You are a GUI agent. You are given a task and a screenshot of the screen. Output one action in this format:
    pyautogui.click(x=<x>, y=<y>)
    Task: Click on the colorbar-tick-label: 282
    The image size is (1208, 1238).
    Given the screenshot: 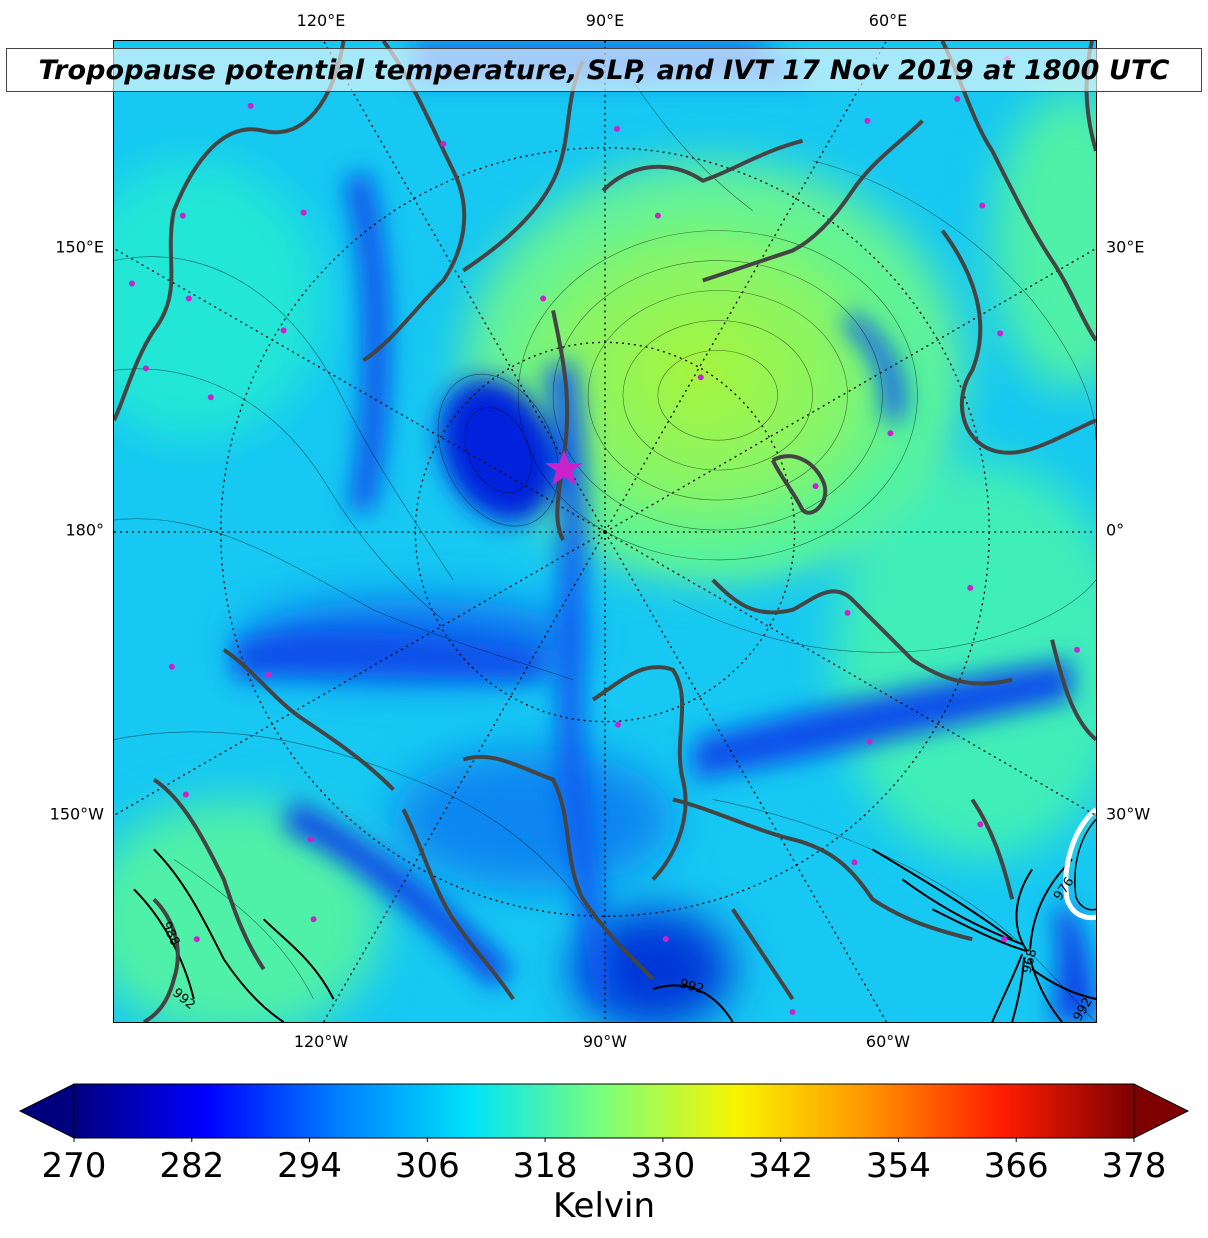 What is the action you would take?
    pyautogui.click(x=192, y=1166)
    